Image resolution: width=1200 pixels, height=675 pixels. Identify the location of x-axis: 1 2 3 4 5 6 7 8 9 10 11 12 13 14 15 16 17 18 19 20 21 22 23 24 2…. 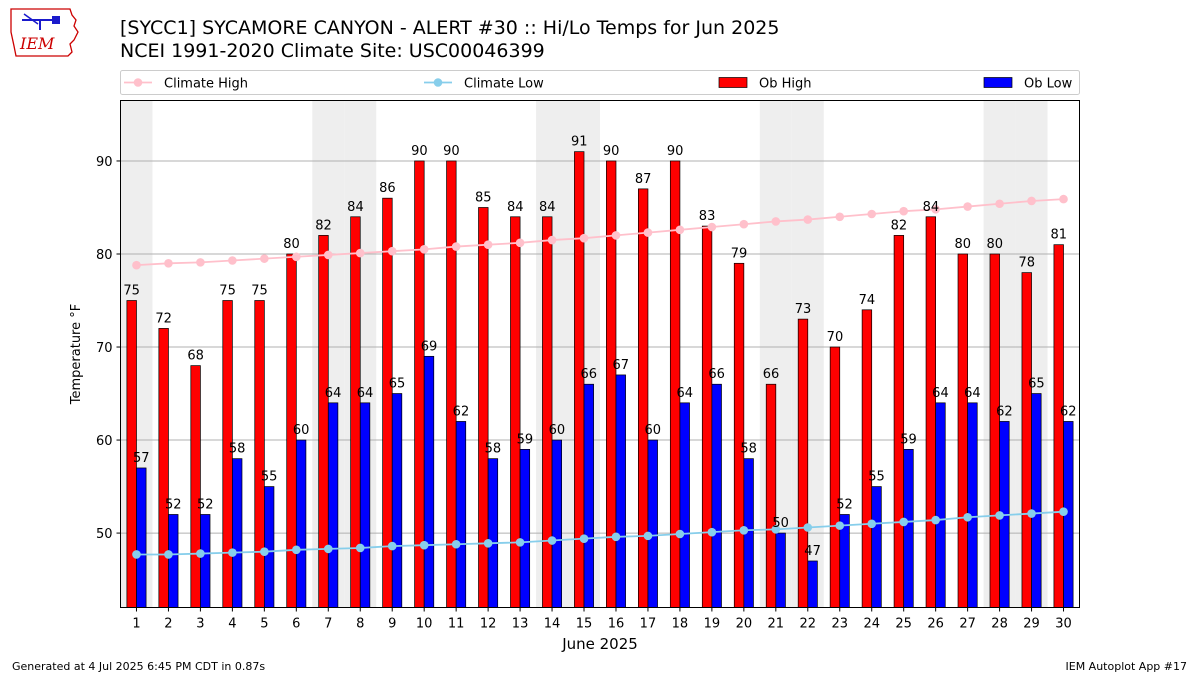
(602, 619).